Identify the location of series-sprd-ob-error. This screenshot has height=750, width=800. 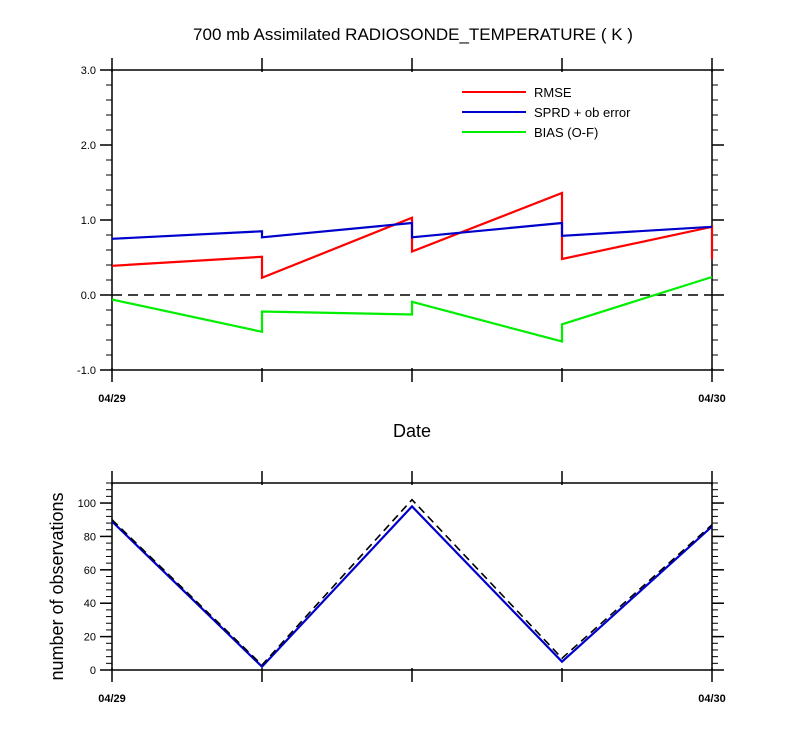
(412, 230).